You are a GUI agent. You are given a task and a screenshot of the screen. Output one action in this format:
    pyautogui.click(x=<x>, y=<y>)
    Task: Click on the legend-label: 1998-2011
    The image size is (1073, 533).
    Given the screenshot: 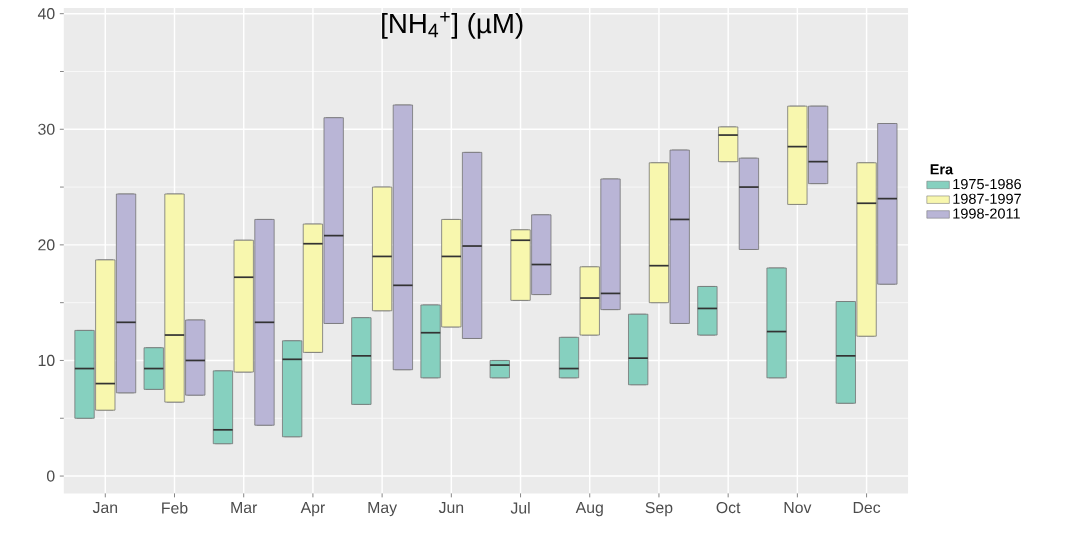 What is the action you would take?
    pyautogui.click(x=986, y=213)
    